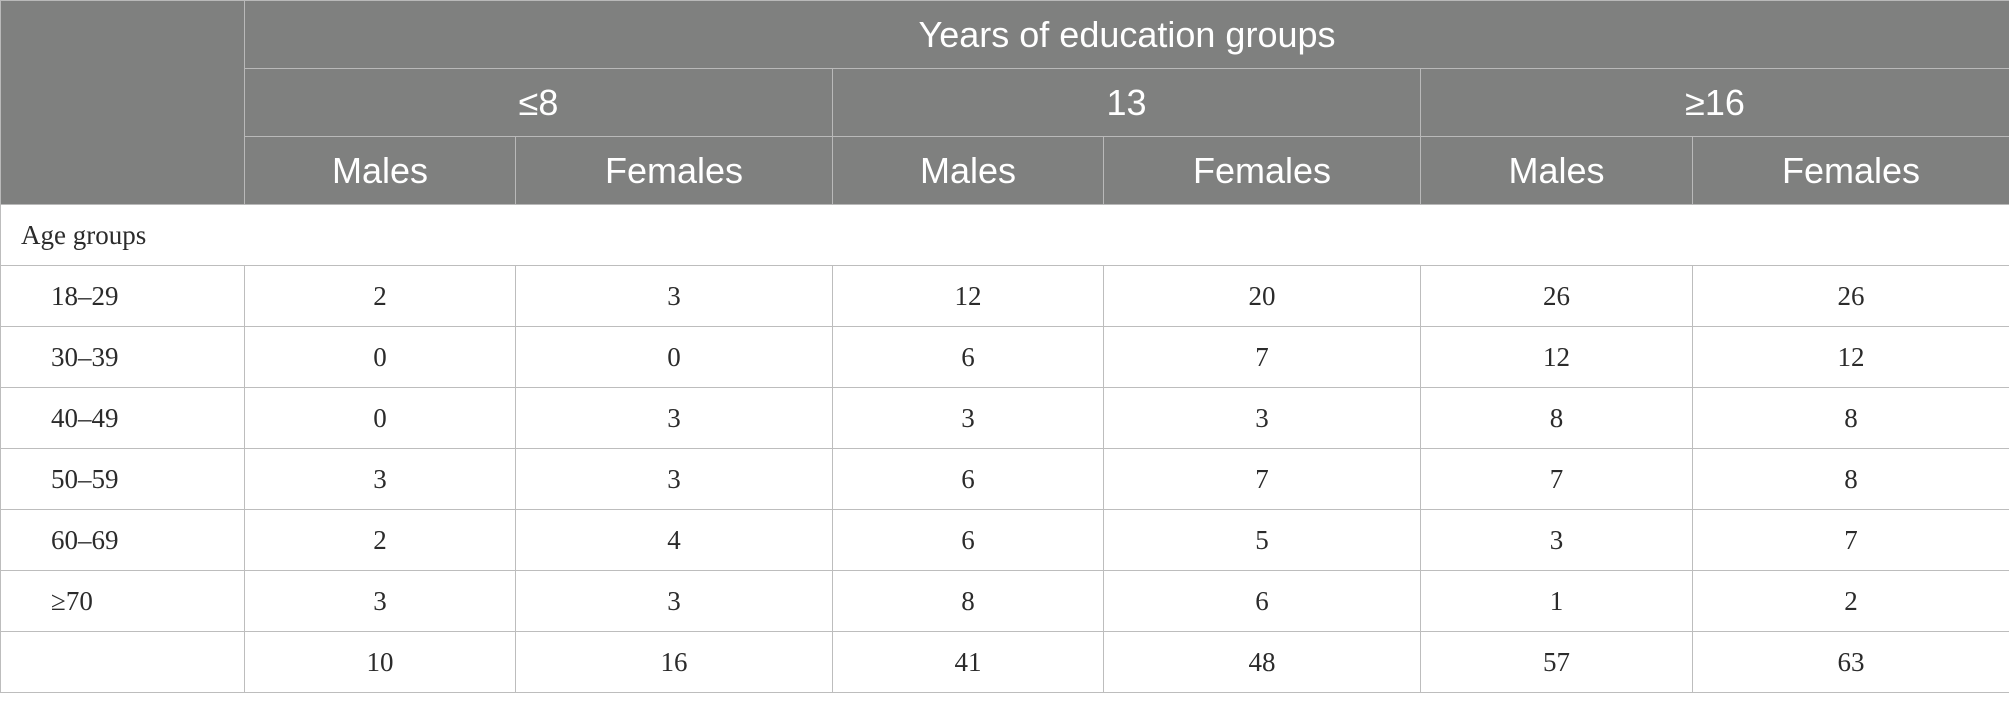  What do you see at coordinates (122, 662) in the screenshot?
I see `total-row-label` at bounding box center [122, 662].